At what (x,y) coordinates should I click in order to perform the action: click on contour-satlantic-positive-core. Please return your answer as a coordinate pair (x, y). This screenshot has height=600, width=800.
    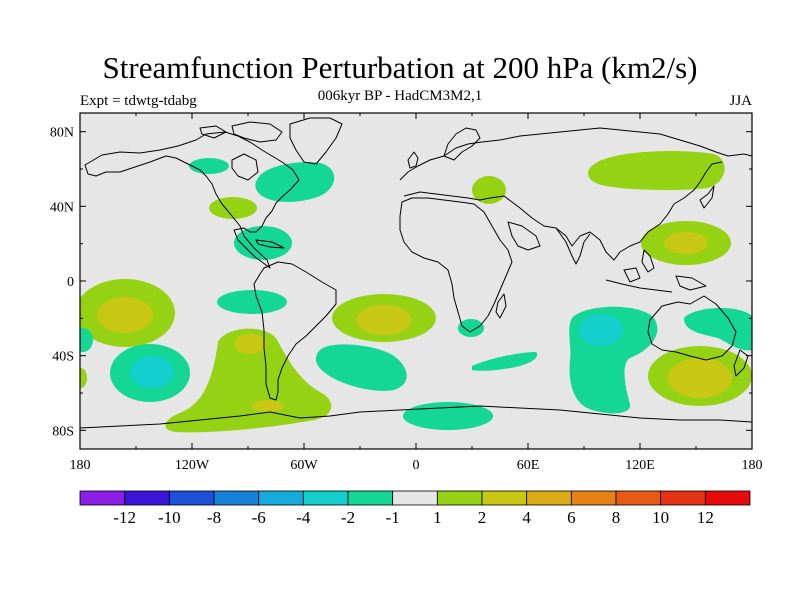
    Looking at the image, I should click on (384, 320).